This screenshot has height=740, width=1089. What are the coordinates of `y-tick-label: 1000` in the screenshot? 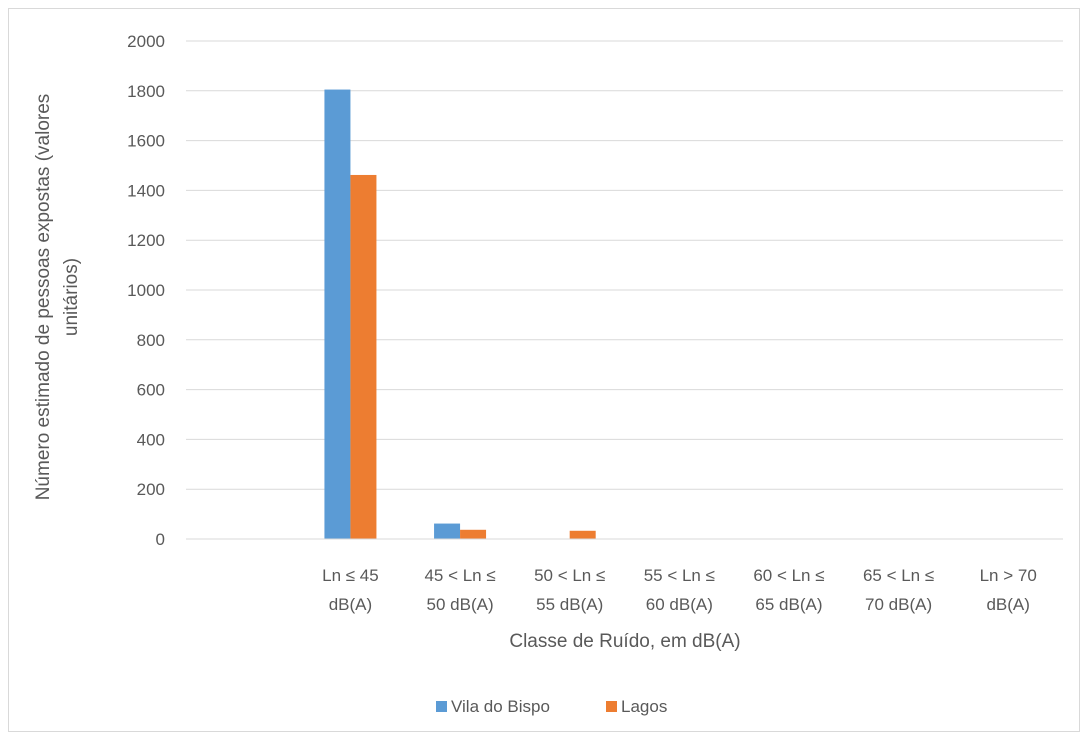 It's located at (146, 290).